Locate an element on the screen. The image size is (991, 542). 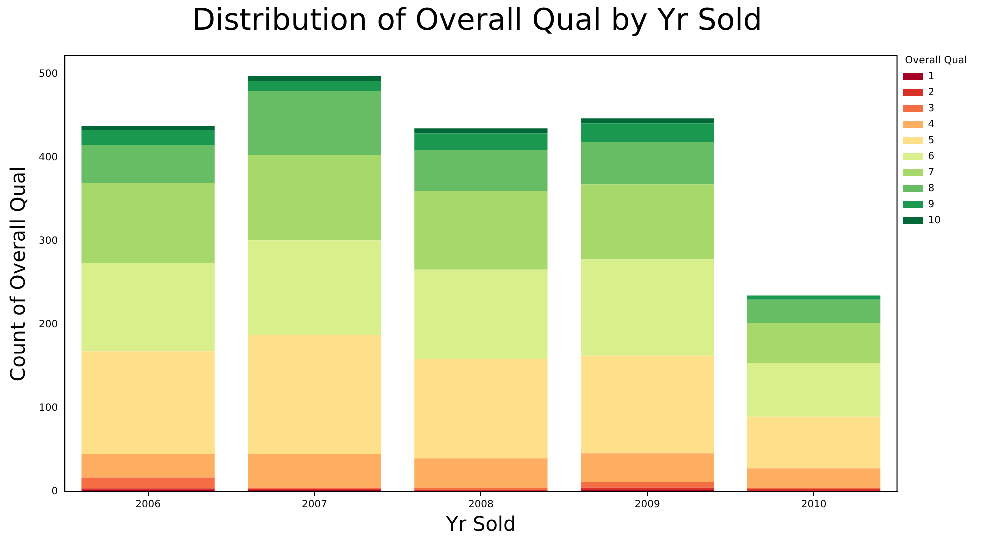
y-tick-label: 0 is located at coordinates (55, 492).